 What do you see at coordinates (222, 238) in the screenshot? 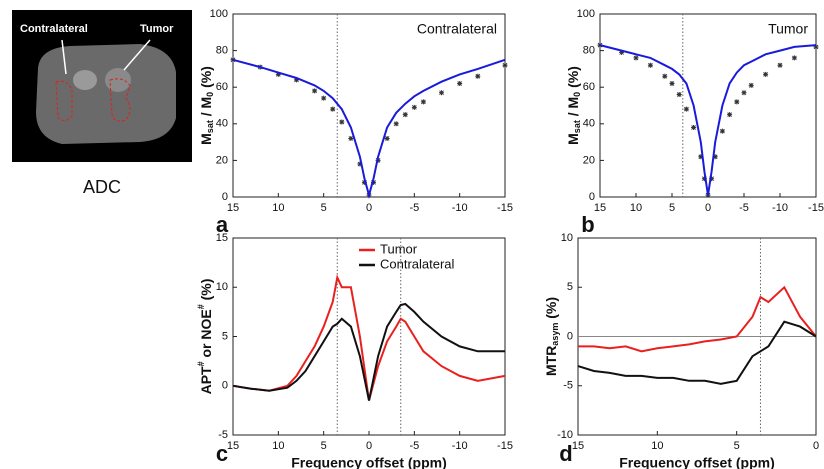
I see `y-tick-label: 15` at bounding box center [222, 238].